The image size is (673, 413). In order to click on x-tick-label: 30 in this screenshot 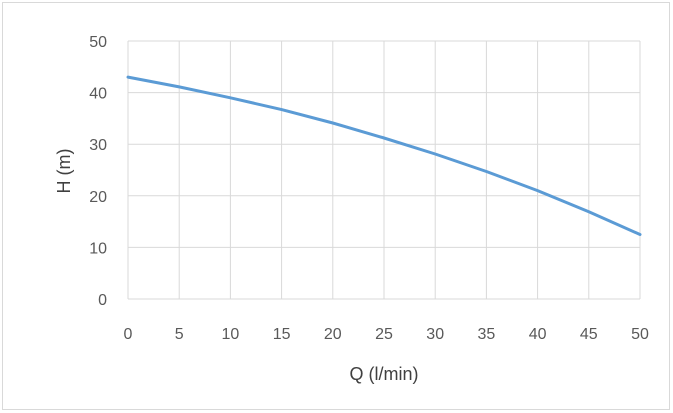, I will do `click(435, 334)`.